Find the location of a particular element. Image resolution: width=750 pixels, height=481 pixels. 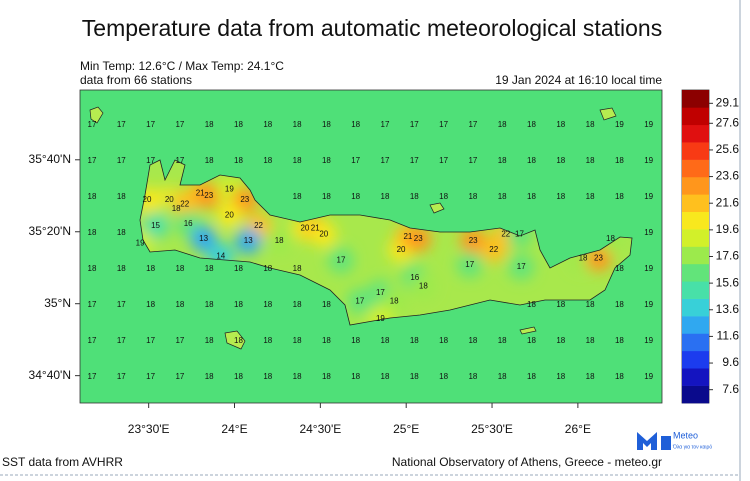

subtitle: Min Temp: 12.6°C / Max Temp: 24.1°C is located at coordinates (182, 66).